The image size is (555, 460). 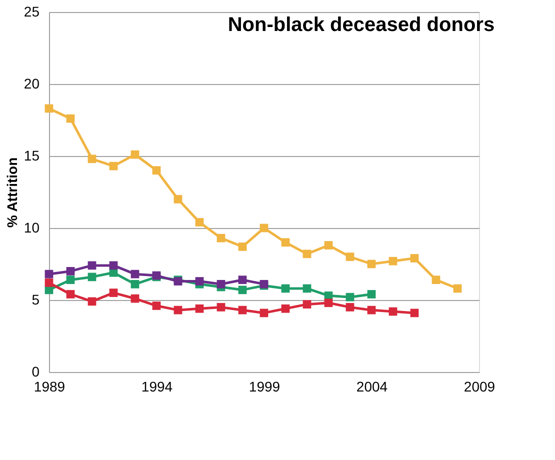 What do you see at coordinates (36, 300) in the screenshot?
I see `y-tick-label: 5` at bounding box center [36, 300].